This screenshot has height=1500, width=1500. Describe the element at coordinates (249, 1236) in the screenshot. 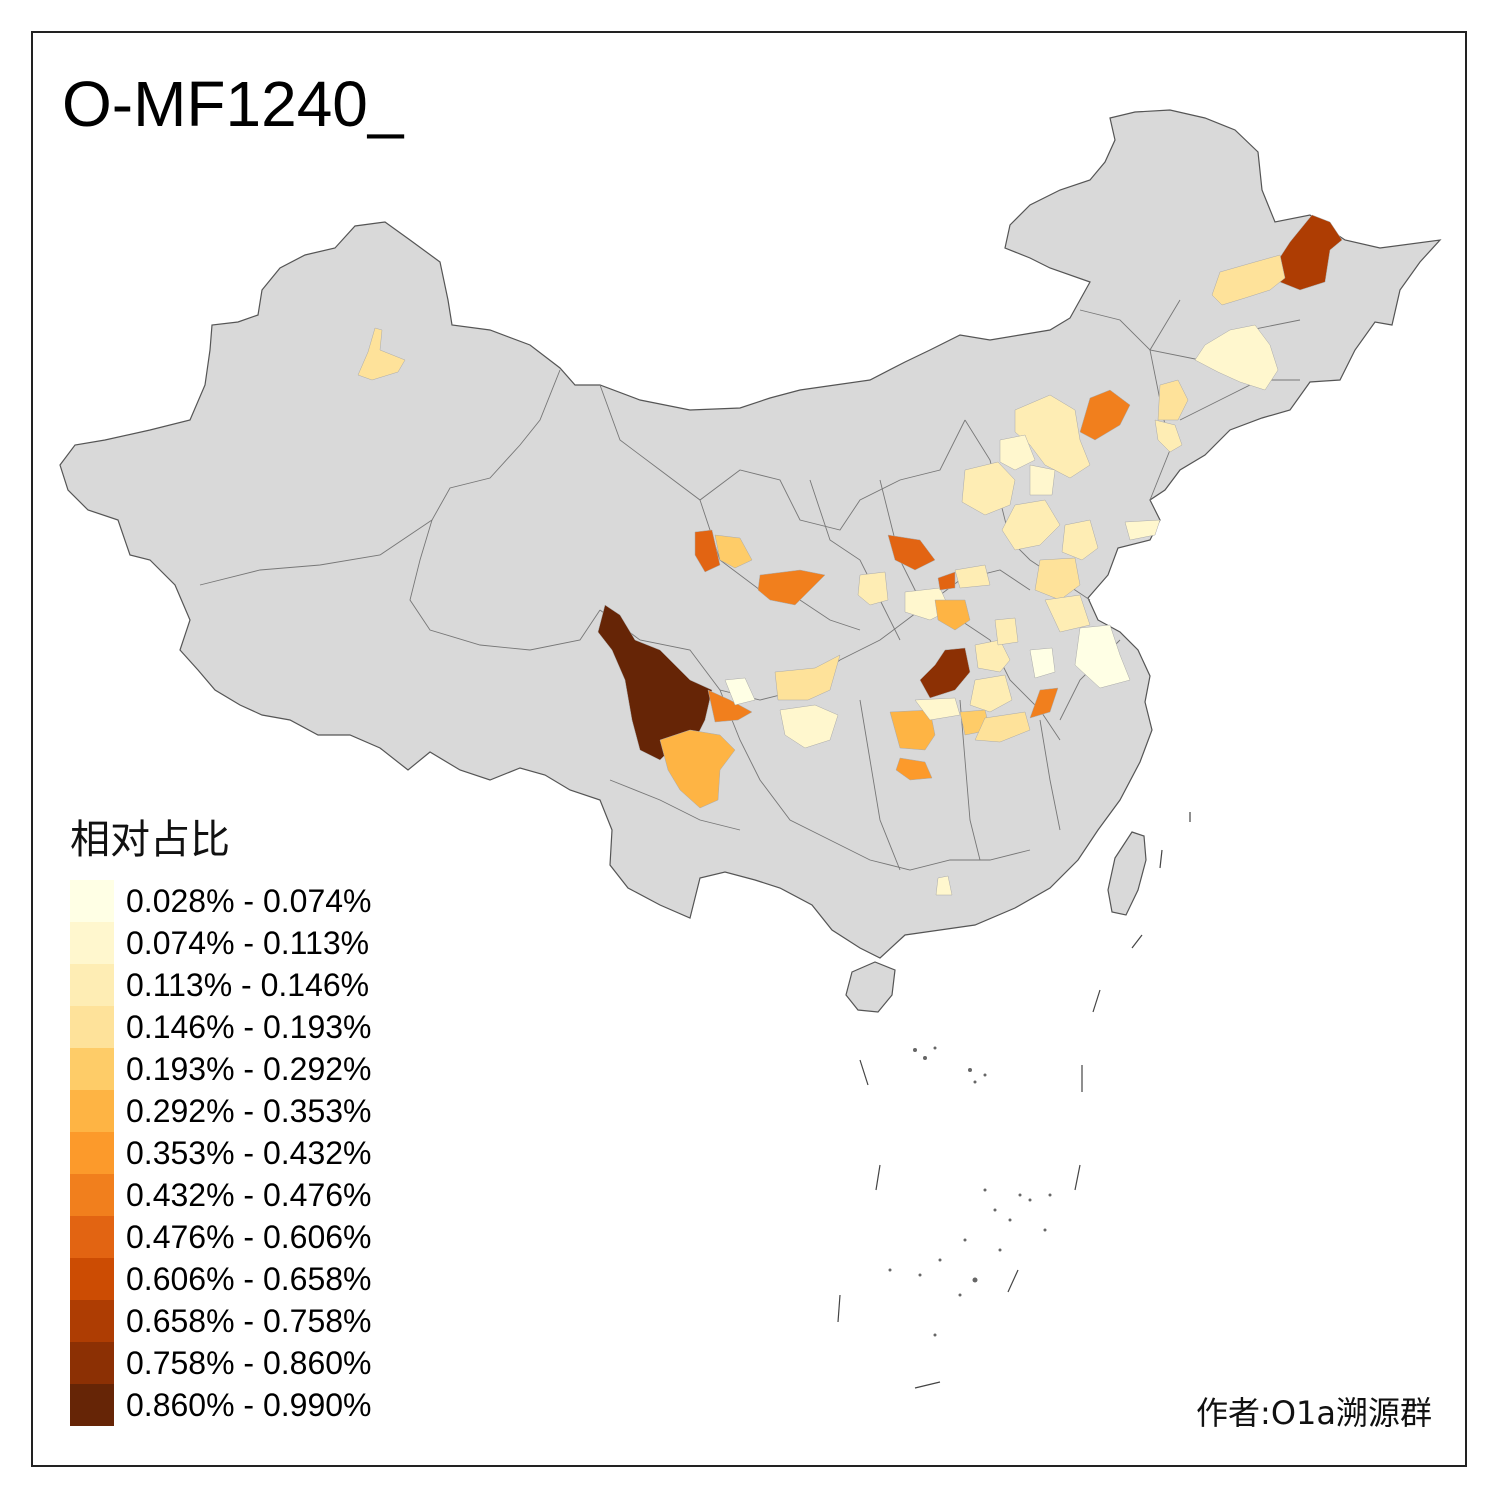

I see `legend-label: 0.476% - 0.606%` at that location.